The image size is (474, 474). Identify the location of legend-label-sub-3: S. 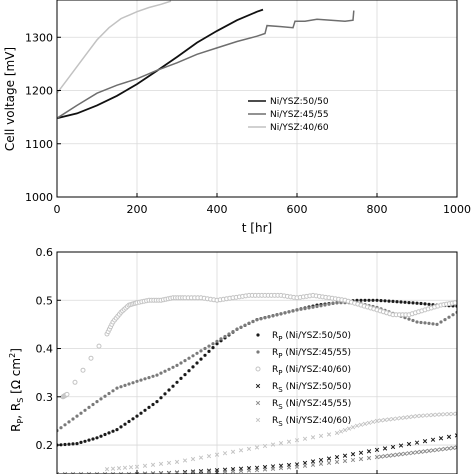
(280, 390).